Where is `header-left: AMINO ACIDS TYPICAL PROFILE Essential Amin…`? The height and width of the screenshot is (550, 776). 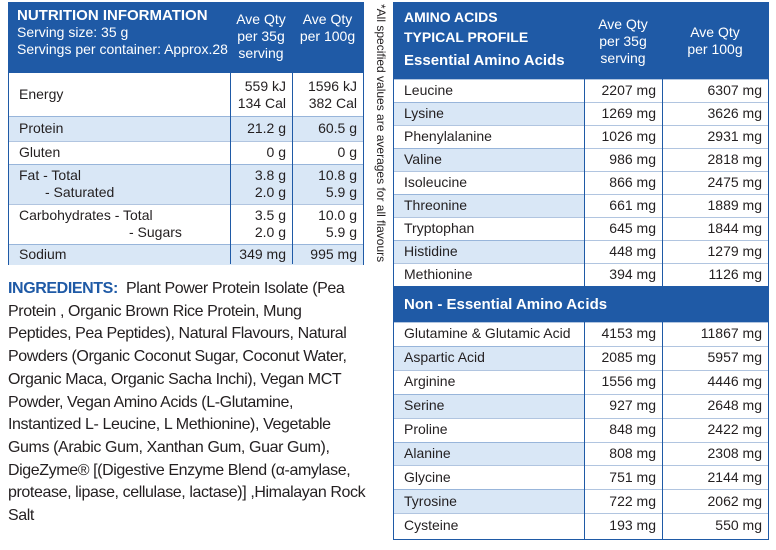 header-left: AMINO ACIDS TYPICAL PROFILE Essential Amin… is located at coordinates (494, 42).